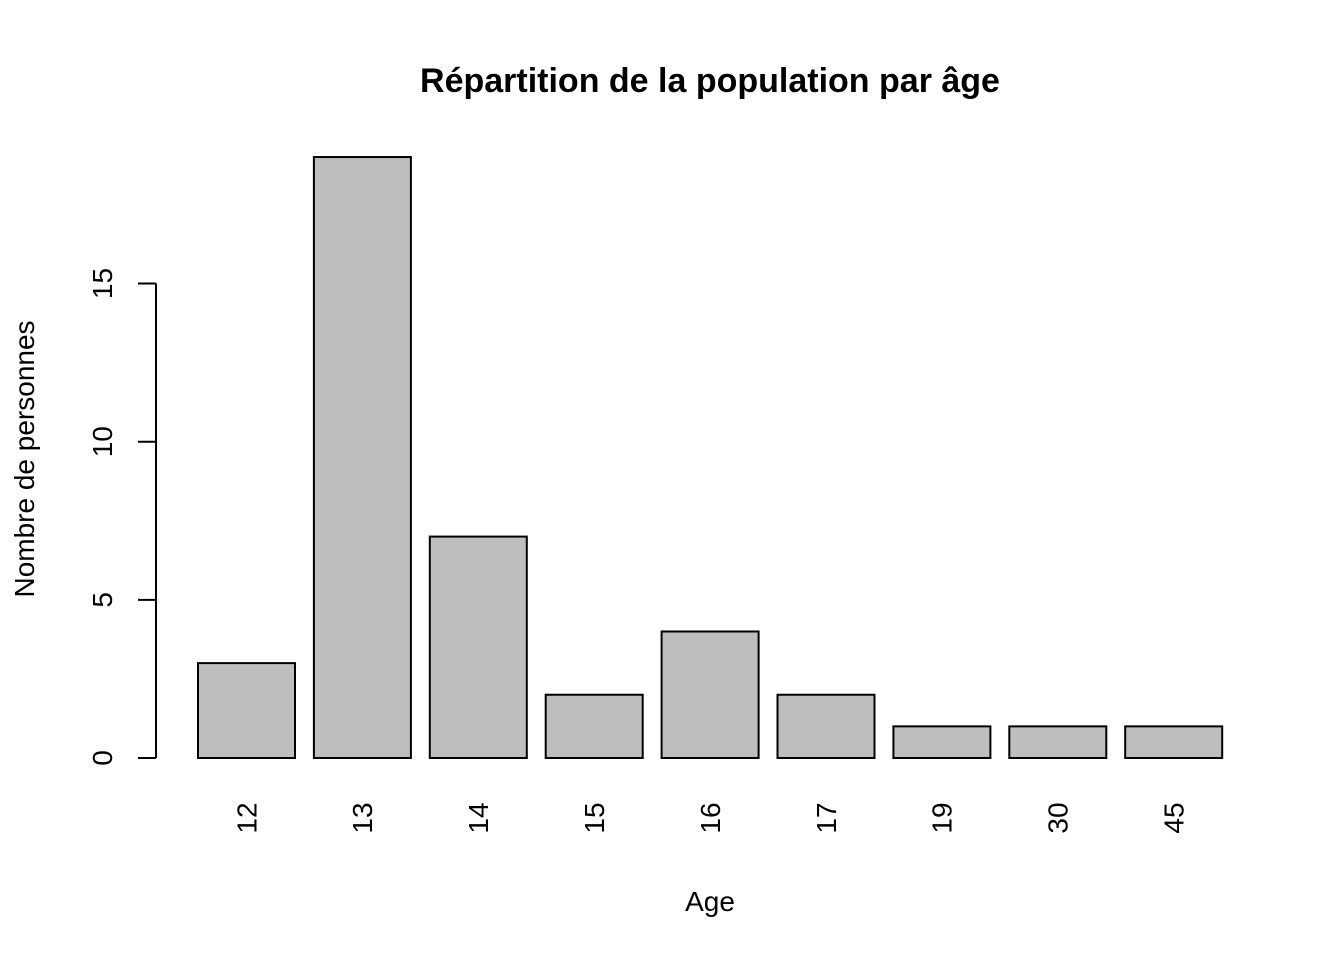 The height and width of the screenshot is (960, 1344). I want to click on y-axis-label: Nombre de personnes, so click(24, 458).